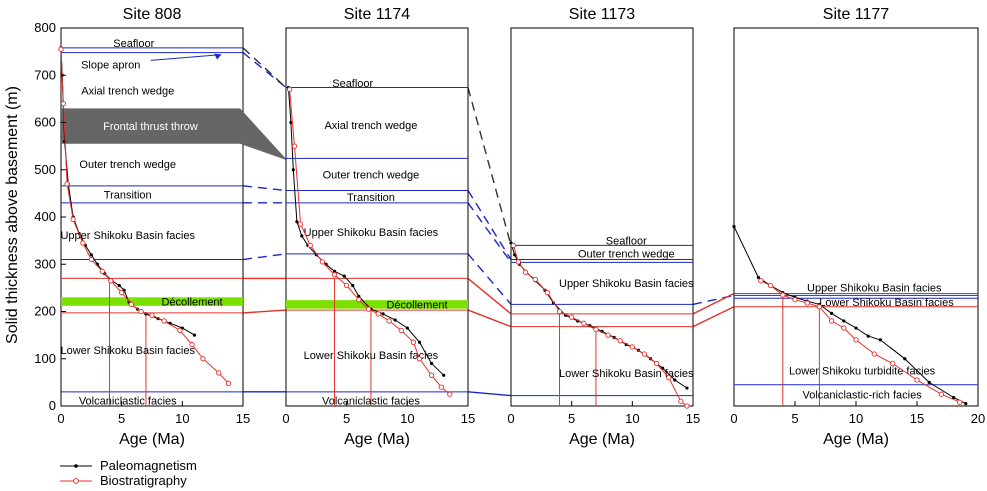  What do you see at coordinates (76, 466) in the screenshot?
I see `legend-paleomag-marker` at bounding box center [76, 466].